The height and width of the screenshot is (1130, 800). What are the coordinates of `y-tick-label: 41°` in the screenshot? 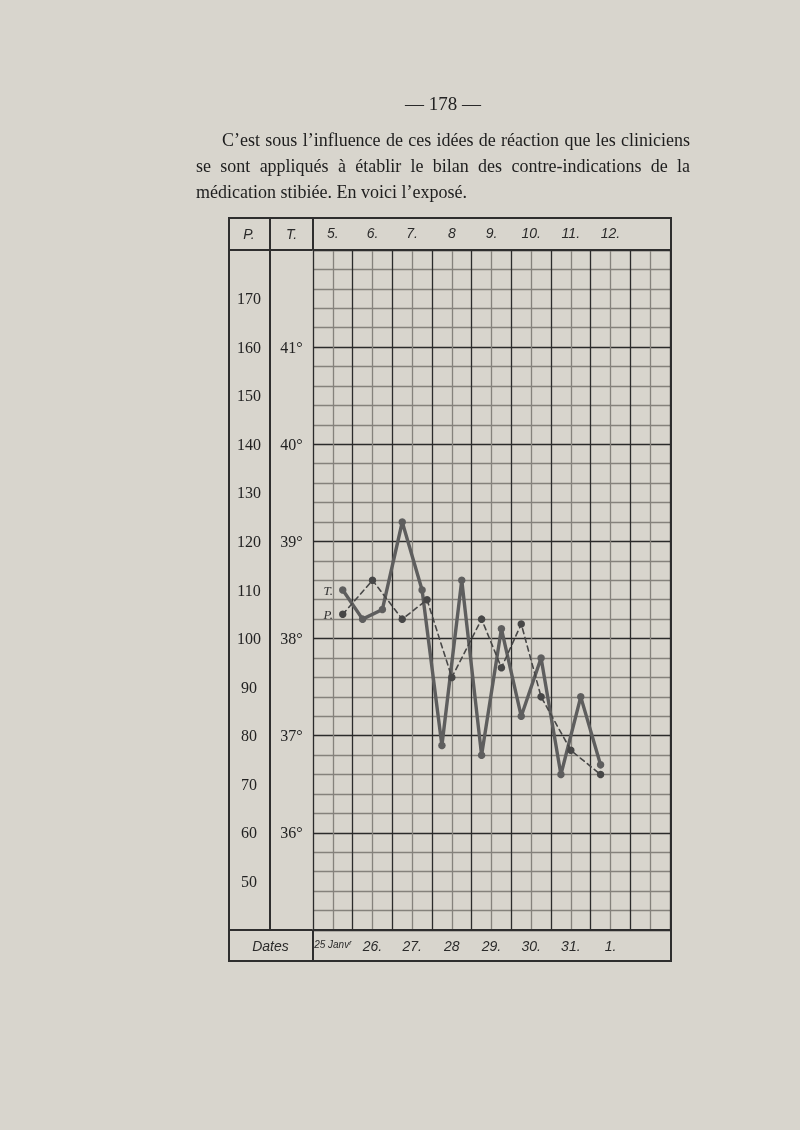 It's located at (291, 347).